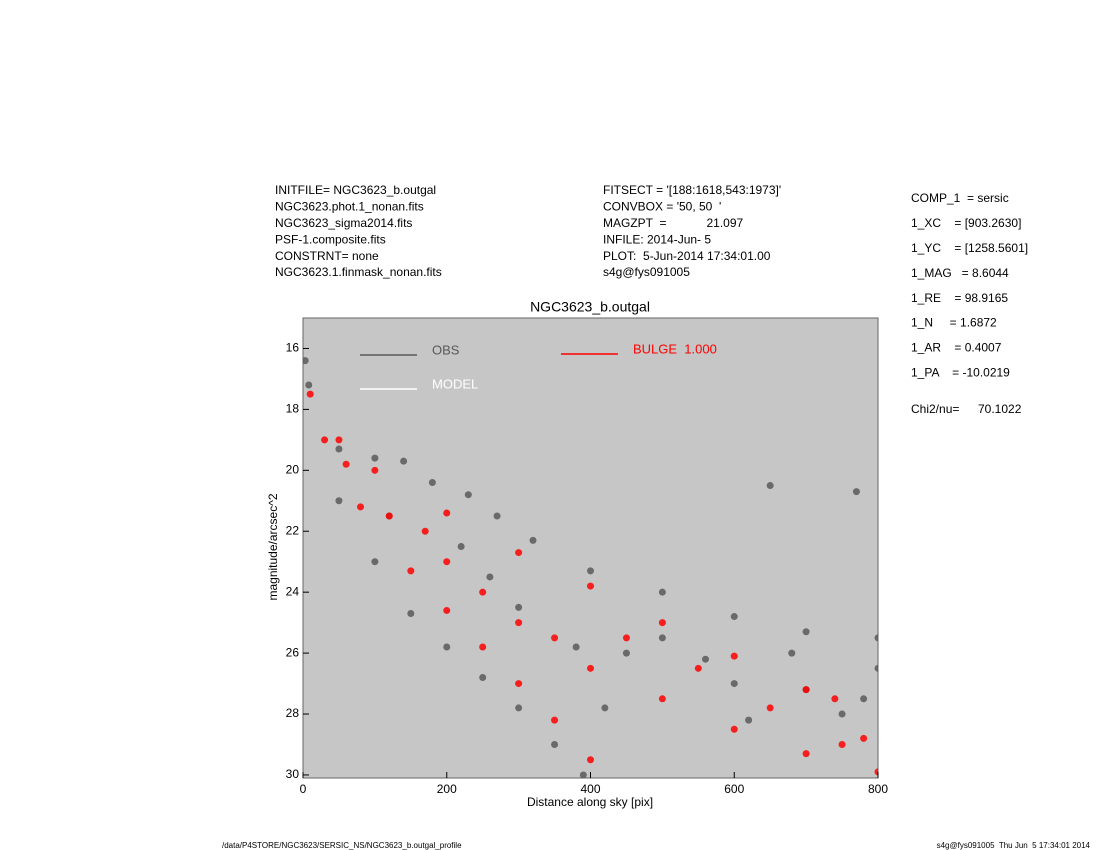 The height and width of the screenshot is (850, 1100). I want to click on y-tick-label: 24, so click(293, 591).